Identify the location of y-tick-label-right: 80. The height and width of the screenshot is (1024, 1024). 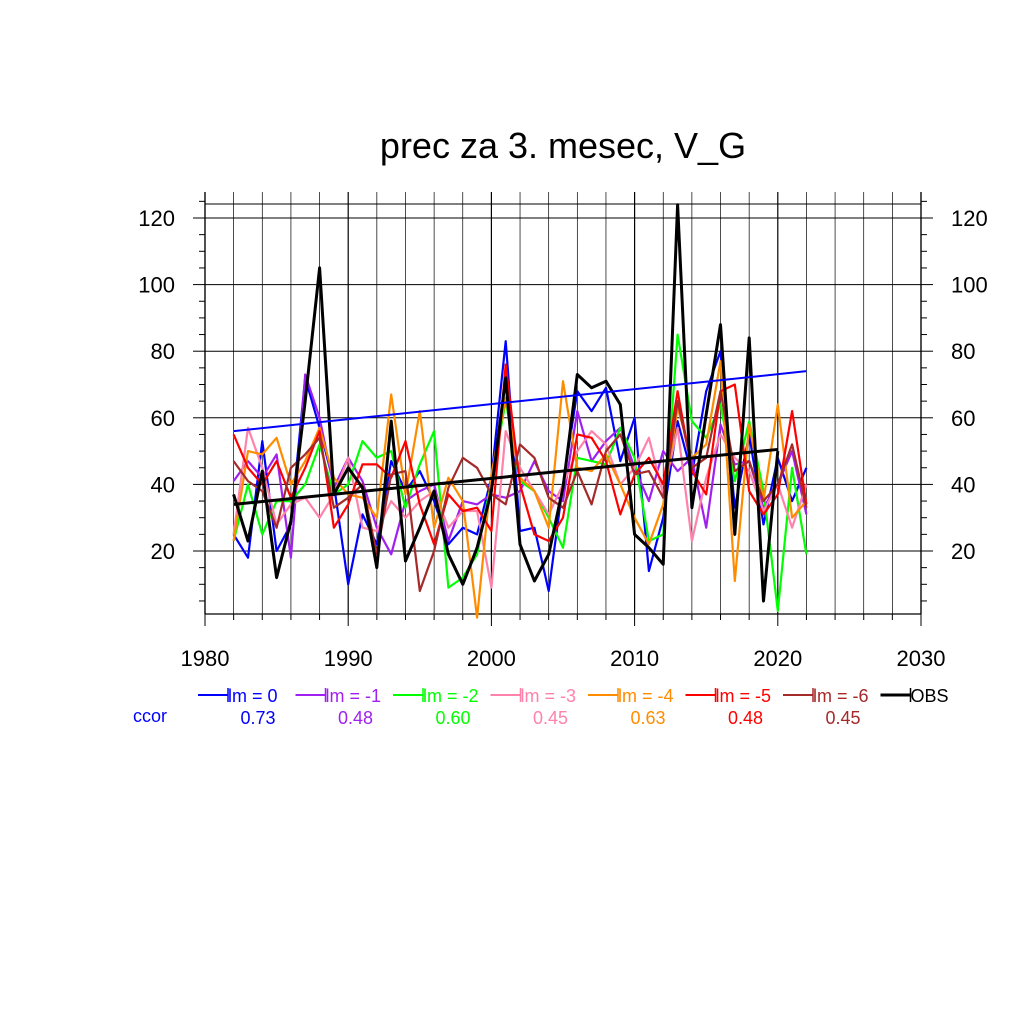
(963, 351).